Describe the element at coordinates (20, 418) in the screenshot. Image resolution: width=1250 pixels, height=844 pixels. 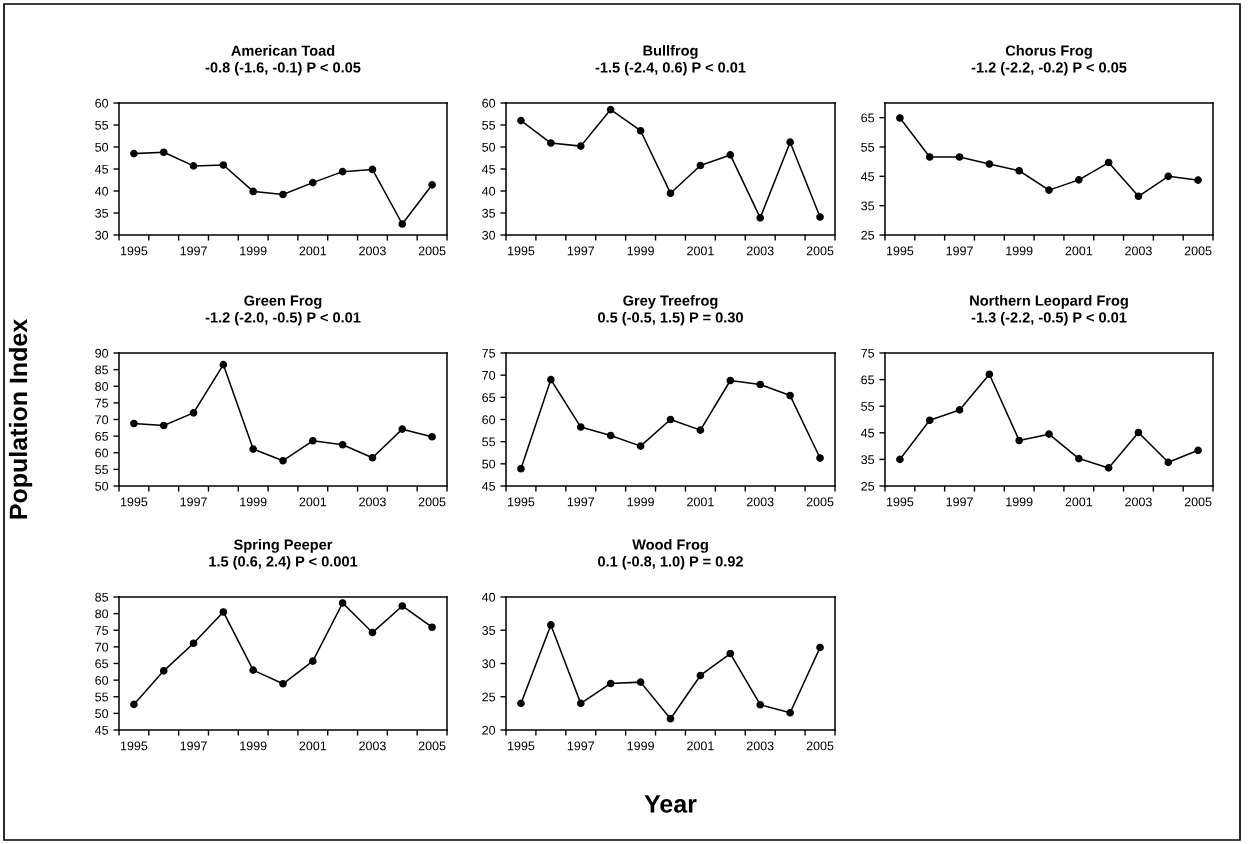
I see `y-axis-title: Population Index` at that location.